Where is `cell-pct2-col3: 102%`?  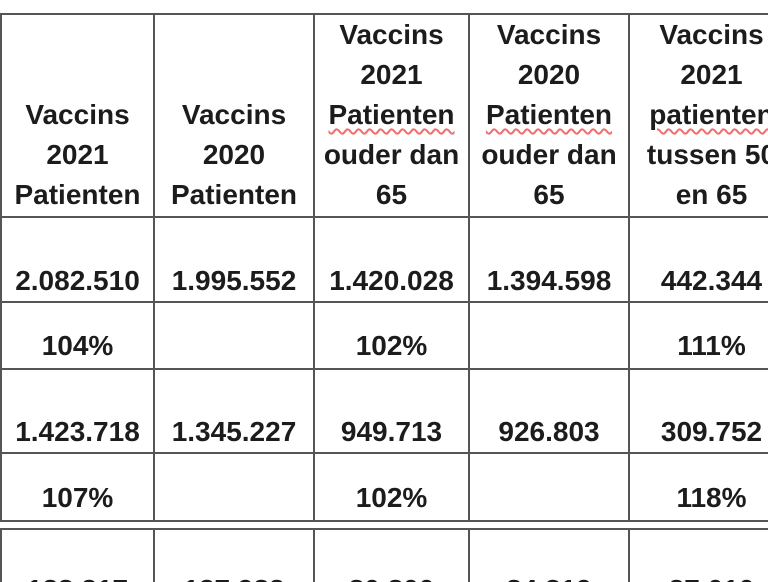 cell-pct2-col3: 102% is located at coordinates (391, 487).